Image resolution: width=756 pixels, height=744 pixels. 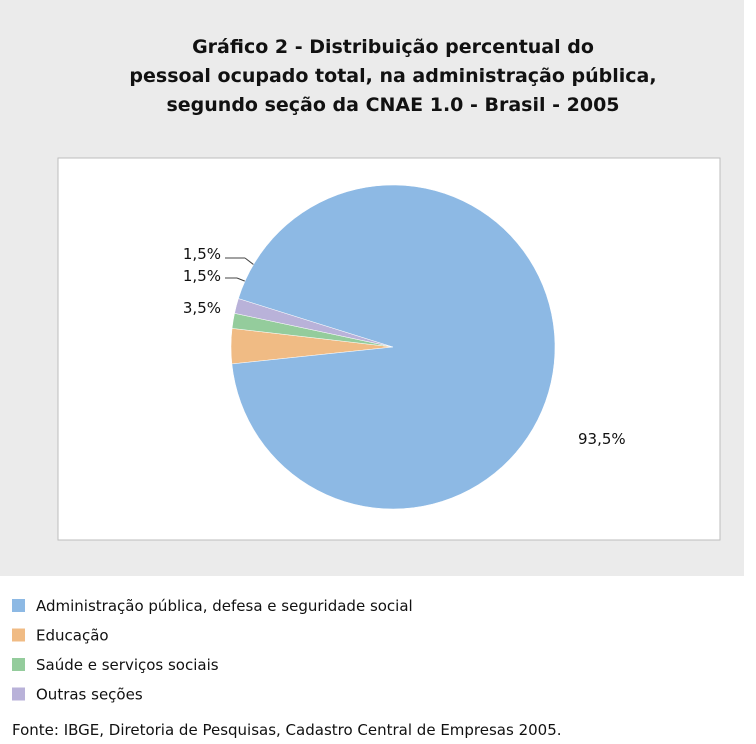 What do you see at coordinates (89, 695) in the screenshot?
I see `legend-label: Outras seções` at bounding box center [89, 695].